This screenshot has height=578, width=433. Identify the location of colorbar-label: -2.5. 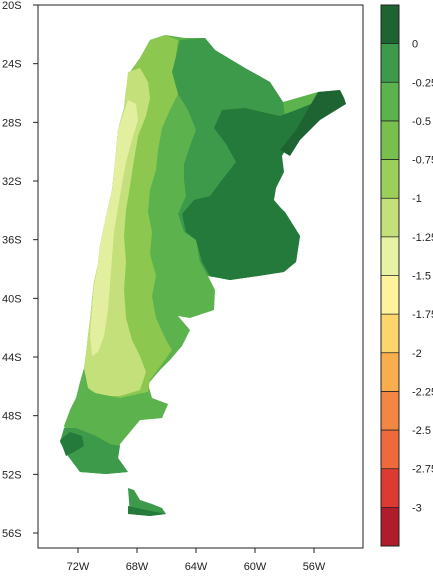
(421, 431).